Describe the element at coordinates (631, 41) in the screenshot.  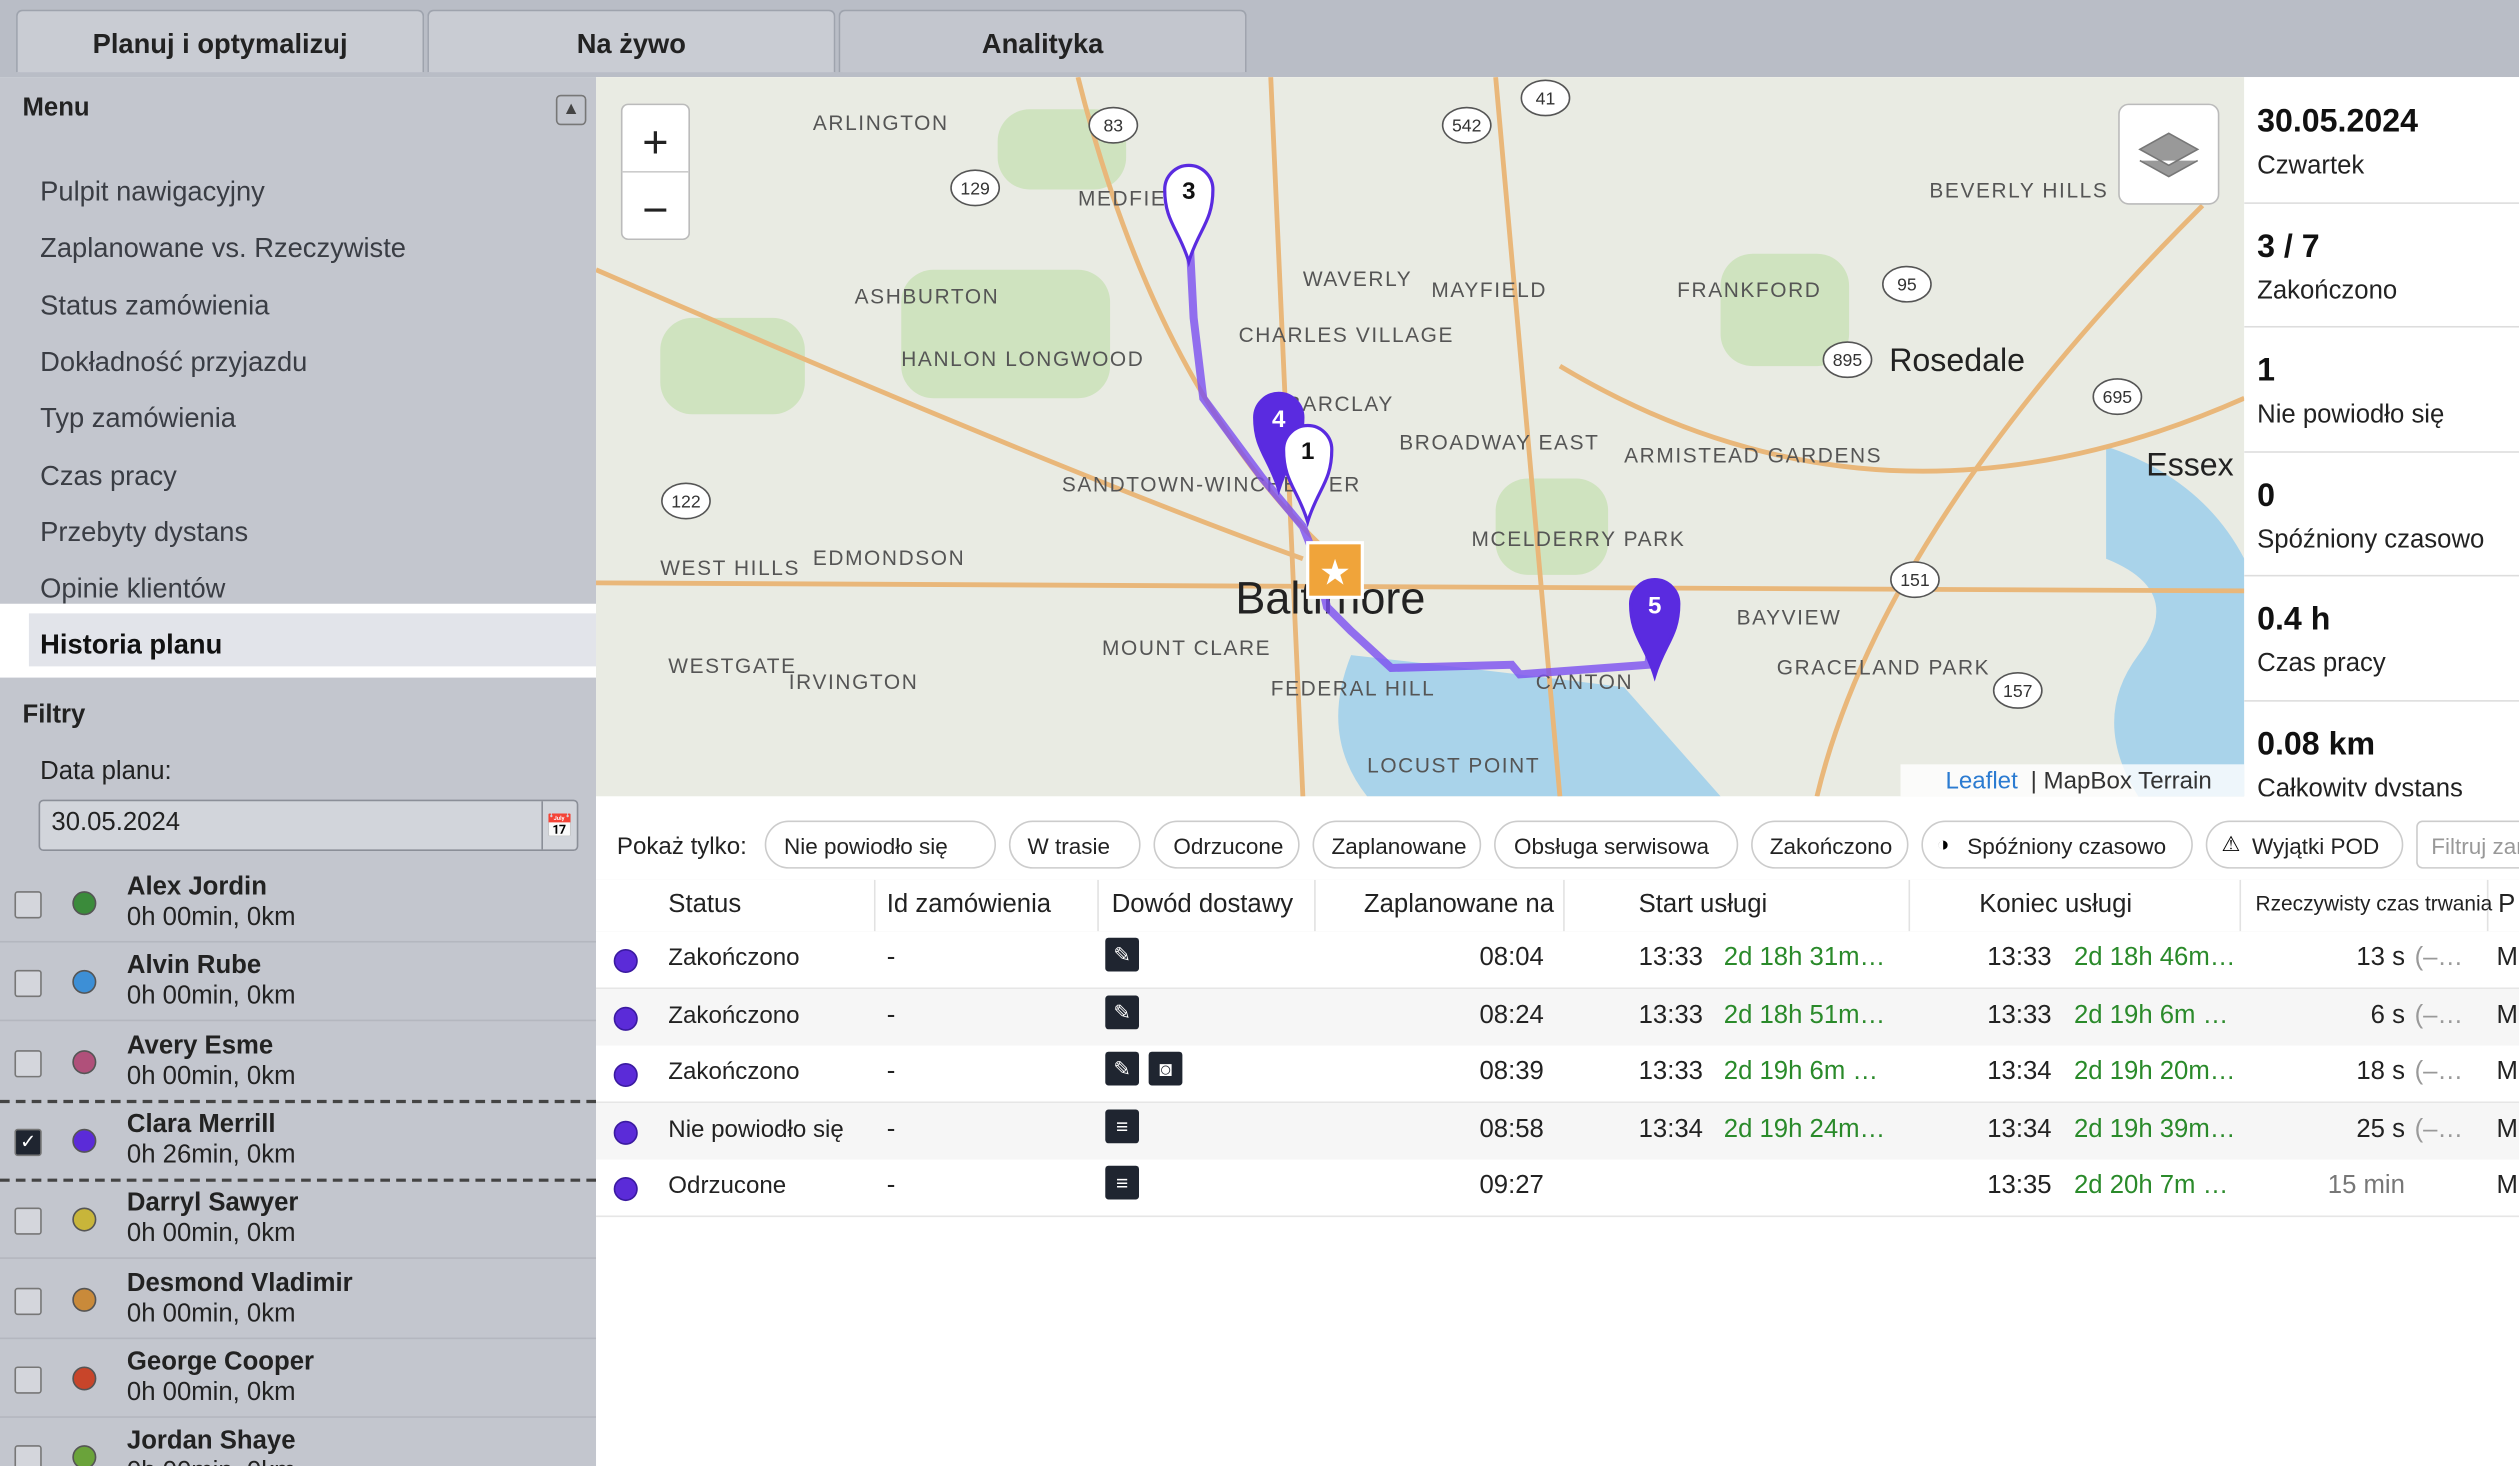
I see `tab: Na żywo` at that location.